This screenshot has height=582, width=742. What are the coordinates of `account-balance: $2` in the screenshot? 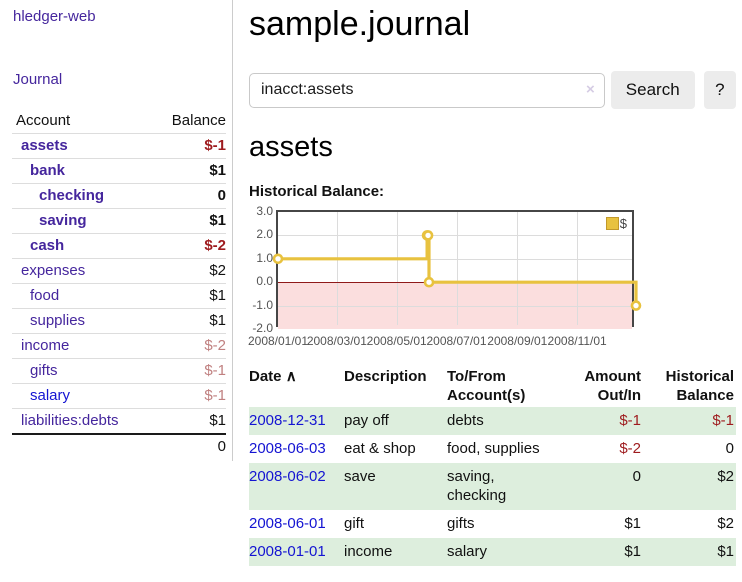 It's located at (188, 271).